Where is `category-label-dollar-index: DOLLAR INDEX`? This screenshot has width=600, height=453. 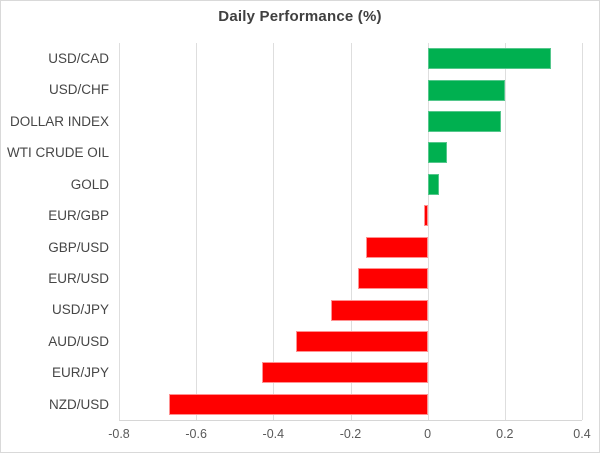 category-label-dollar-index: DOLLAR INDEX is located at coordinates (59, 121).